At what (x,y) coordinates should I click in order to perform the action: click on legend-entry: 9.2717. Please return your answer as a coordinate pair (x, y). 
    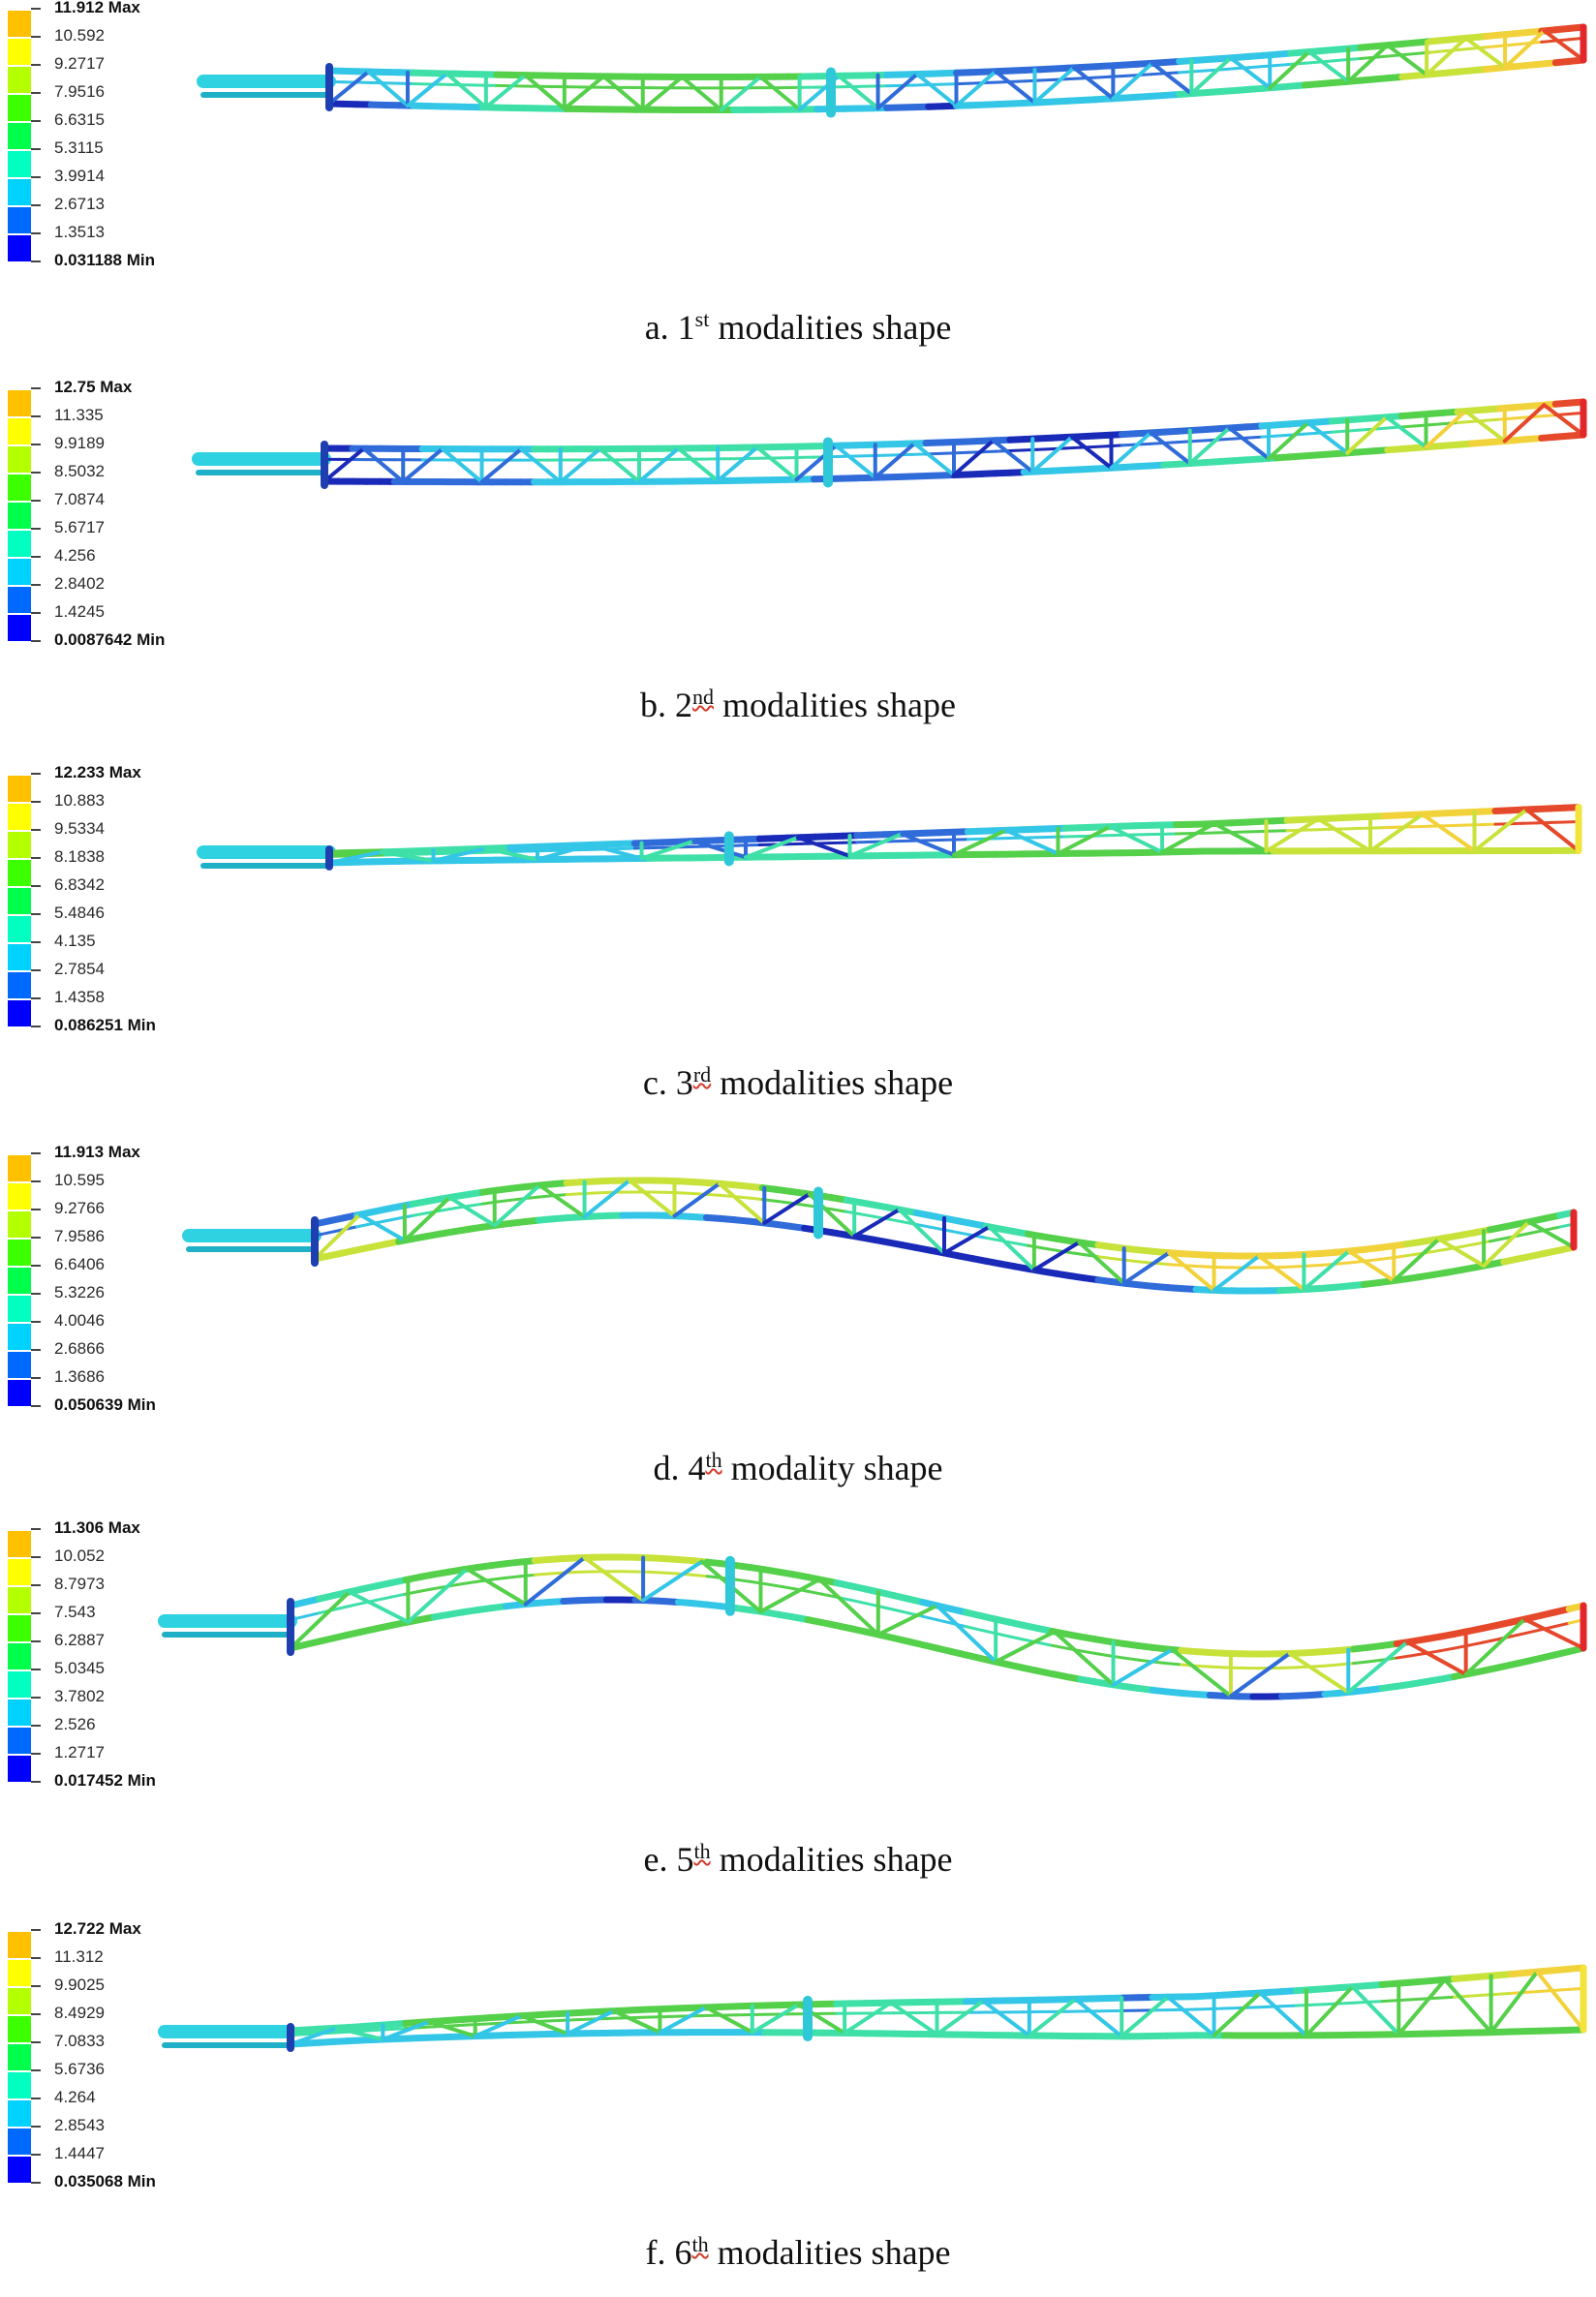
    Looking at the image, I should click on (114, 78).